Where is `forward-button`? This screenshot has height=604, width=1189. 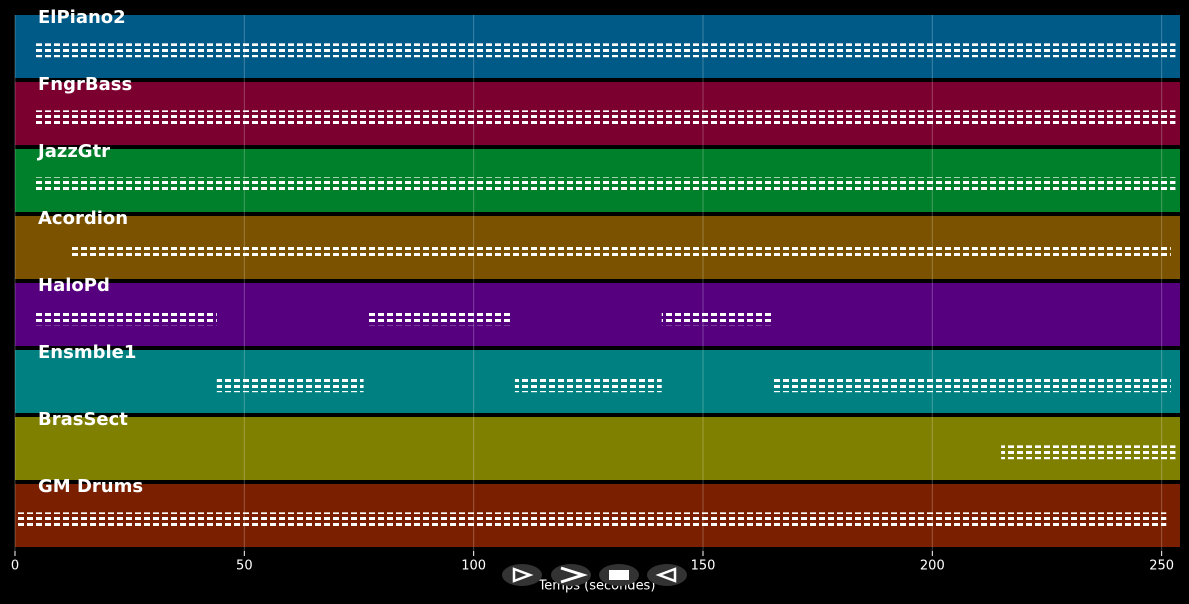 forward-button is located at coordinates (571, 575).